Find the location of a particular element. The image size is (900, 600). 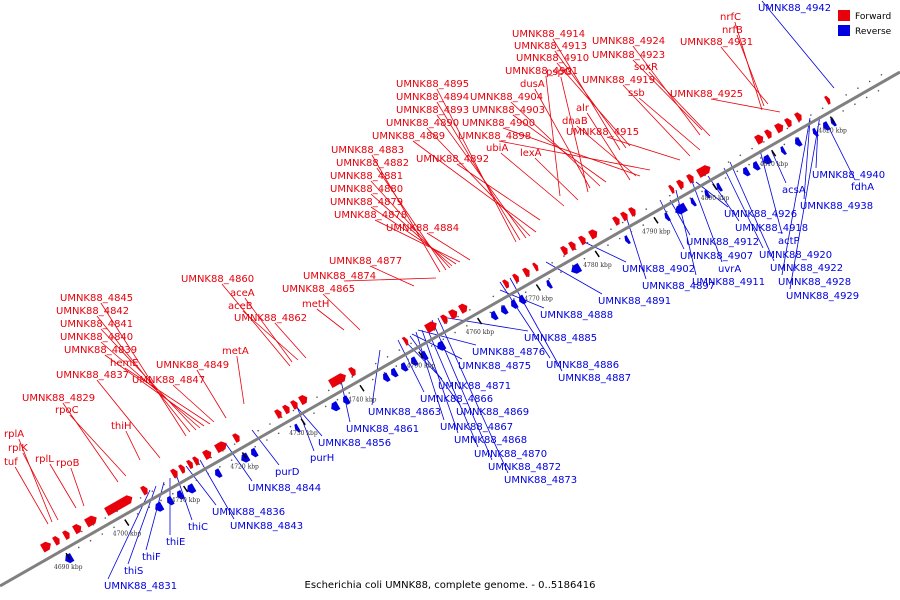

forward-gene-label: soxR is located at coordinates (646, 67).